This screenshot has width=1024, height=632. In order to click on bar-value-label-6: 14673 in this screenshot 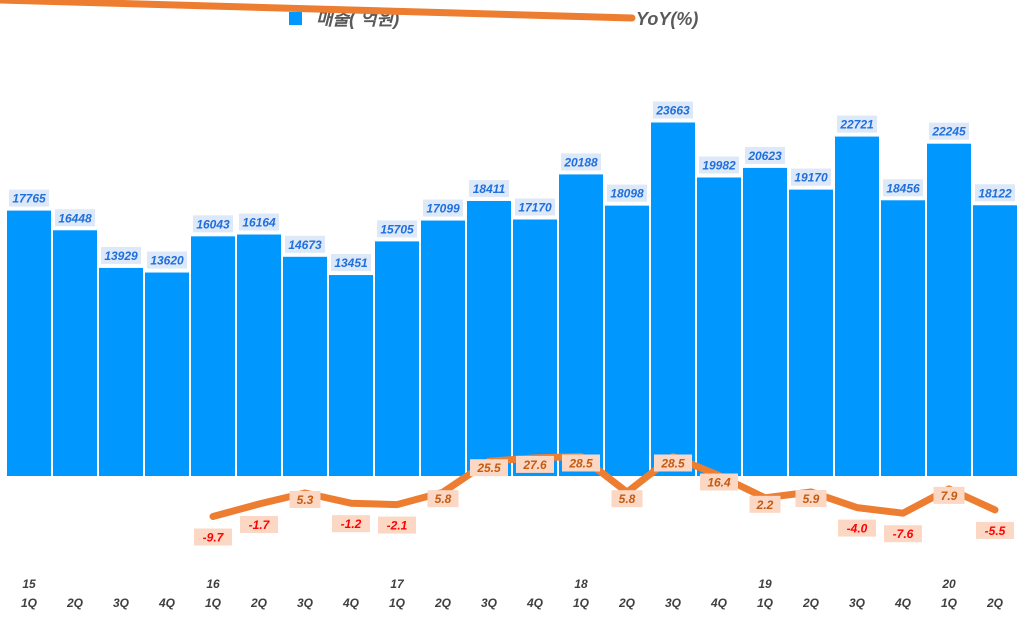, I will do `click(305, 245)`.